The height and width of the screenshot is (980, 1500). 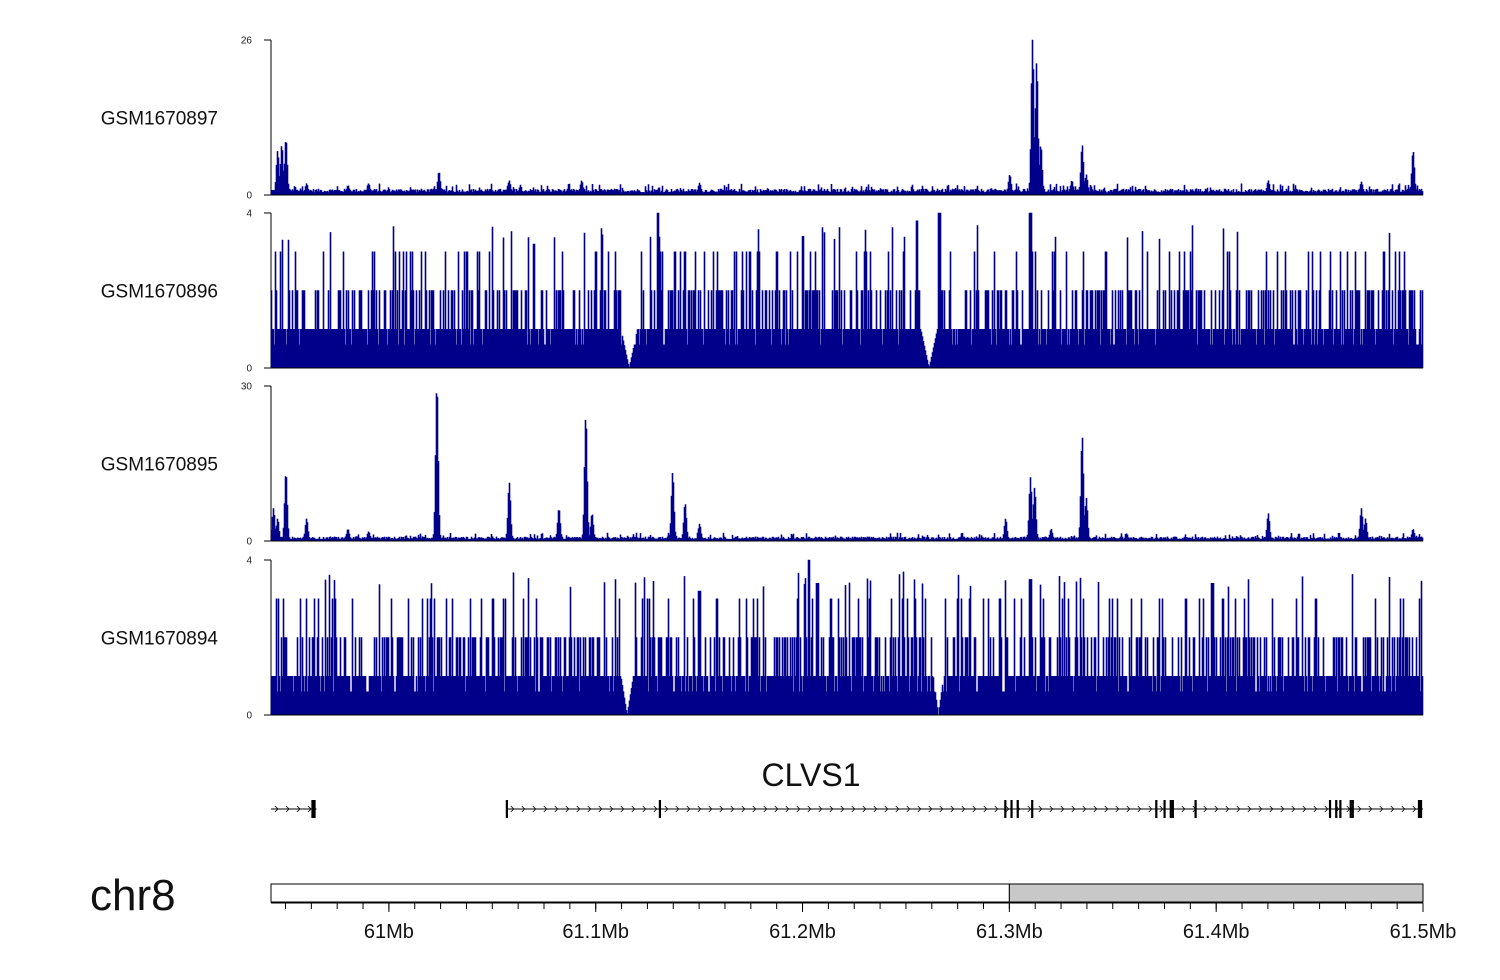 What do you see at coordinates (847, 809) in the screenshot?
I see `gene-model` at bounding box center [847, 809].